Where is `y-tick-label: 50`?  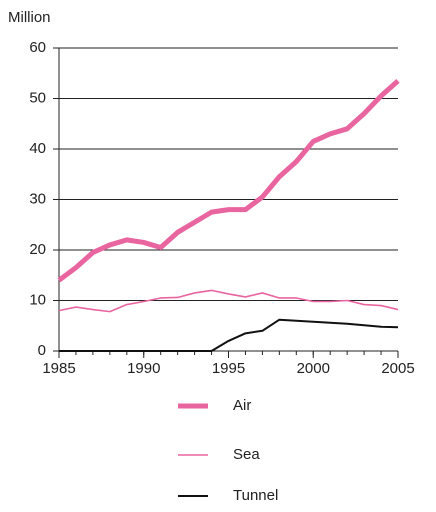 y-tick-label: 50 is located at coordinates (37, 97).